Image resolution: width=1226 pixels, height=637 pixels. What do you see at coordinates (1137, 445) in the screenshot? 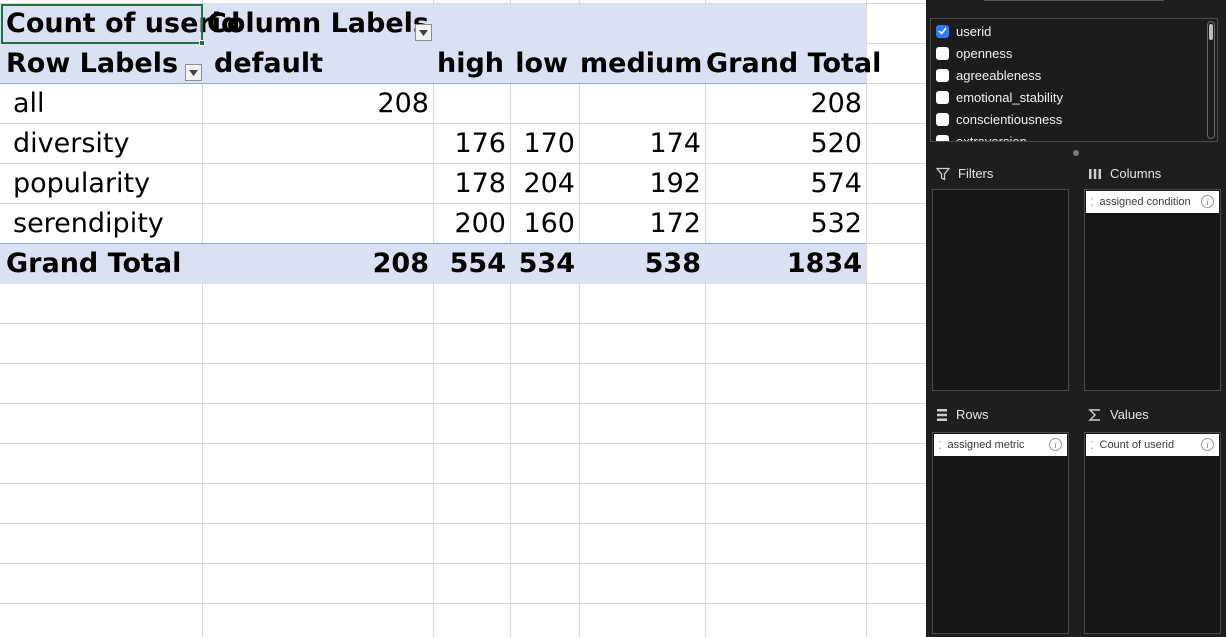
I see `chip-label: Count of userid` at bounding box center [1137, 445].